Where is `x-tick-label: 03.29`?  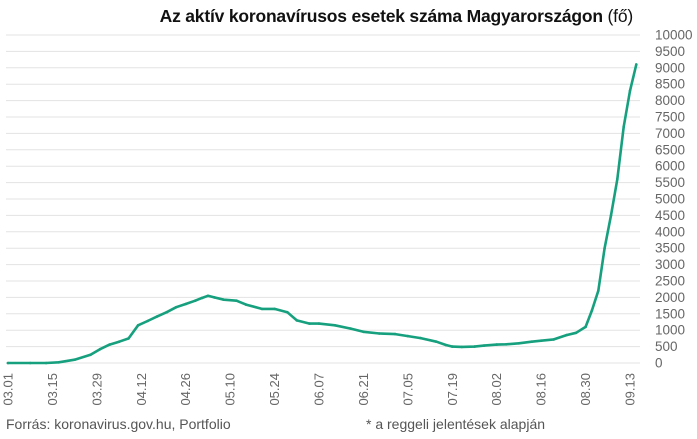 x-tick-label: 03.29 is located at coordinates (96, 389).